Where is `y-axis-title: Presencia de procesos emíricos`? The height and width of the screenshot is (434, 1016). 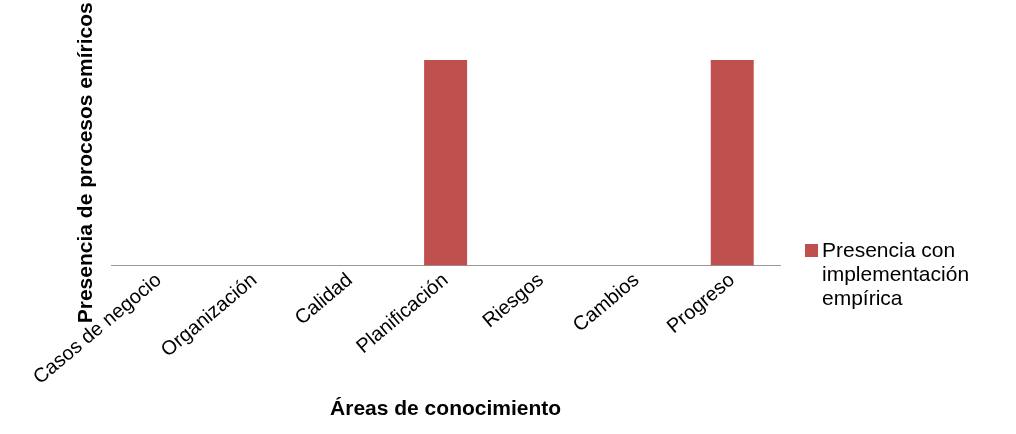 y-axis-title: Presencia de procesos emíricos is located at coordinates (85, 163).